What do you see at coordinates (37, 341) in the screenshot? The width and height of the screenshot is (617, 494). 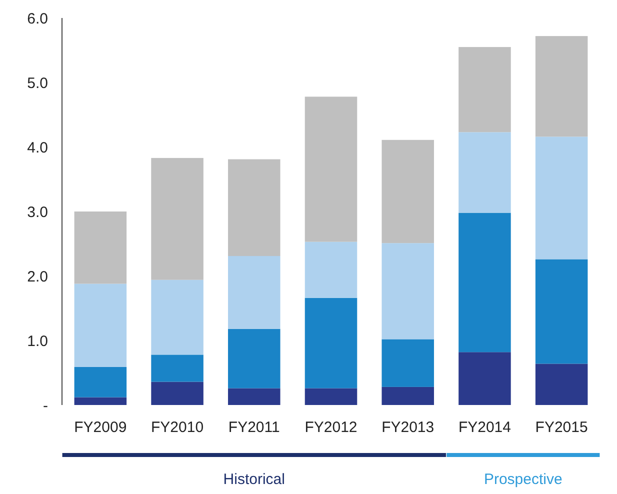 I see `y-tick-label: 1.0` at bounding box center [37, 341].